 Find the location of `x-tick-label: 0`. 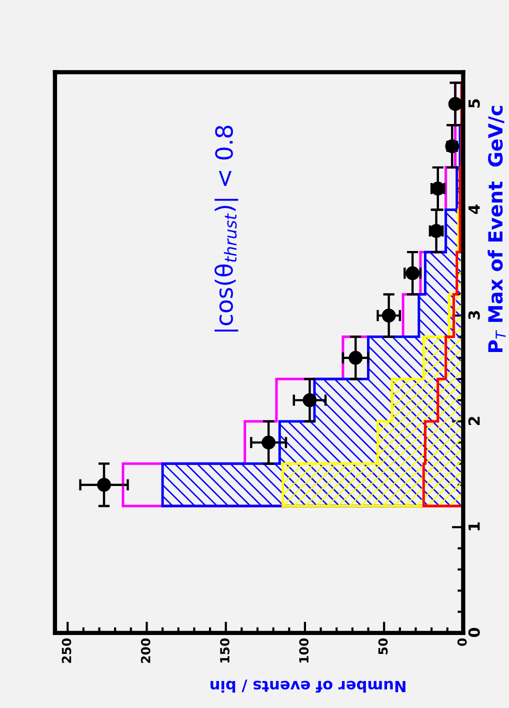

x-tick-label: 0 is located at coordinates (462, 642).